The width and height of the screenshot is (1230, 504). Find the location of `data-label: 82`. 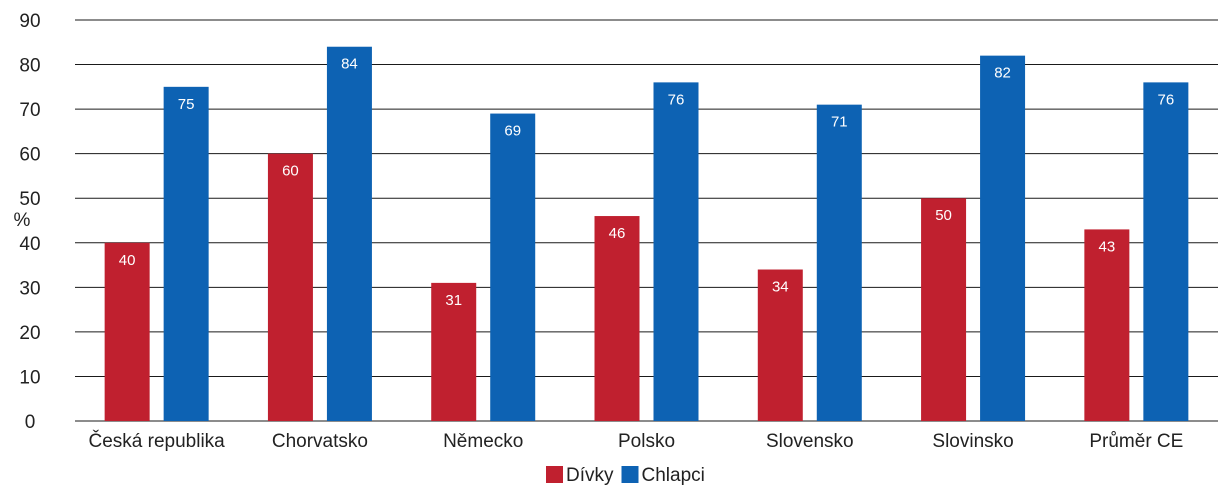

data-label: 82 is located at coordinates (1002, 73).